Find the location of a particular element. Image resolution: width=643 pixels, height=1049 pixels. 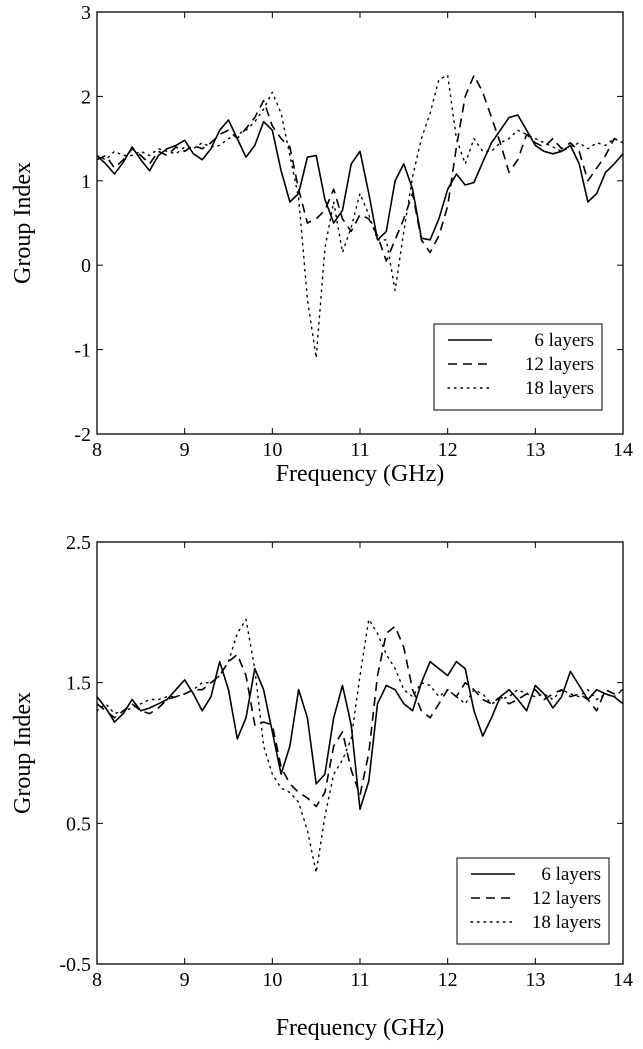

y-tick-label: 2.5 is located at coordinates (78, 543).